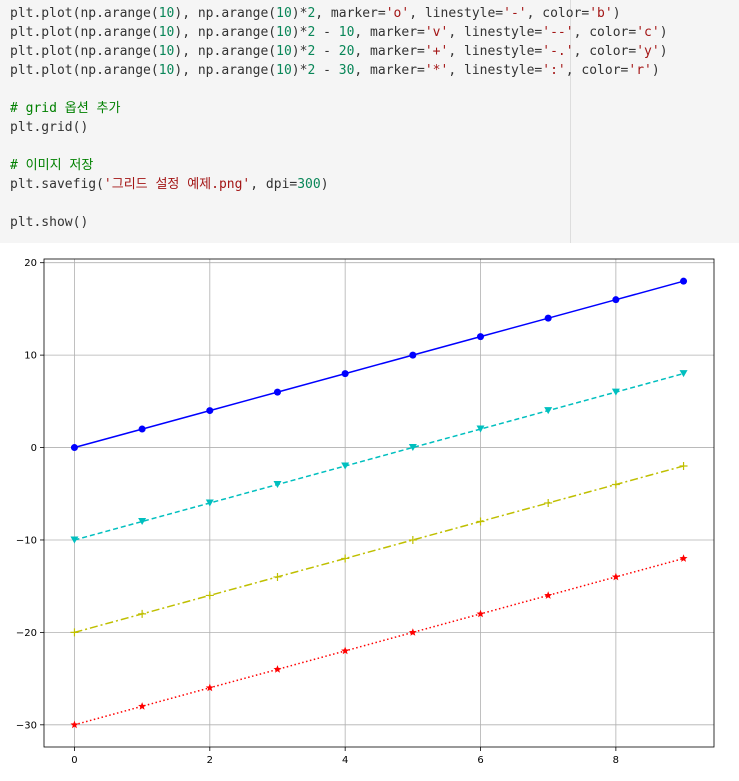 The image size is (739, 781). I want to click on code-token: 'v', so click(436, 32).